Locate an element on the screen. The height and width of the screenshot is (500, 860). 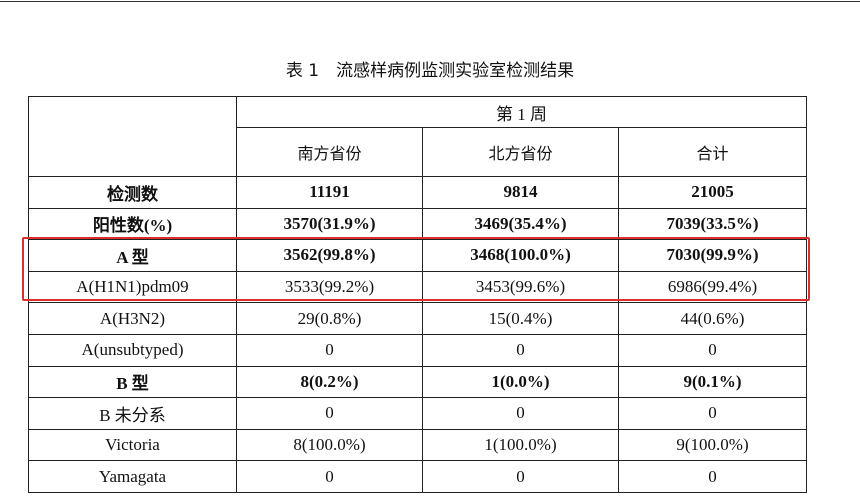
cell: 9814 is located at coordinates (520, 192).